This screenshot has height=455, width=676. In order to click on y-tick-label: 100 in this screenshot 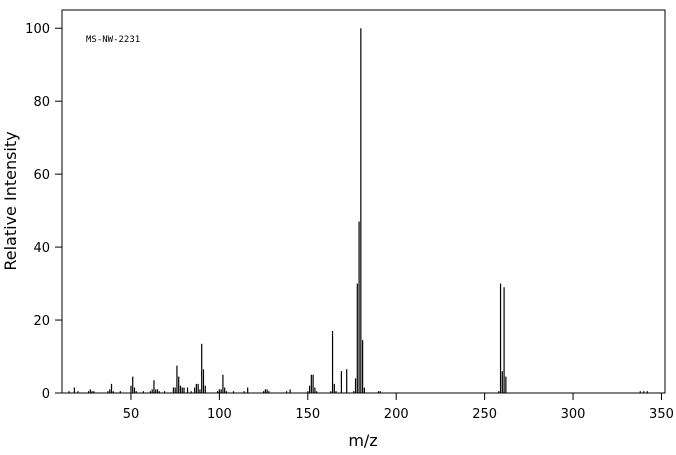, I will do `click(37, 29)`.